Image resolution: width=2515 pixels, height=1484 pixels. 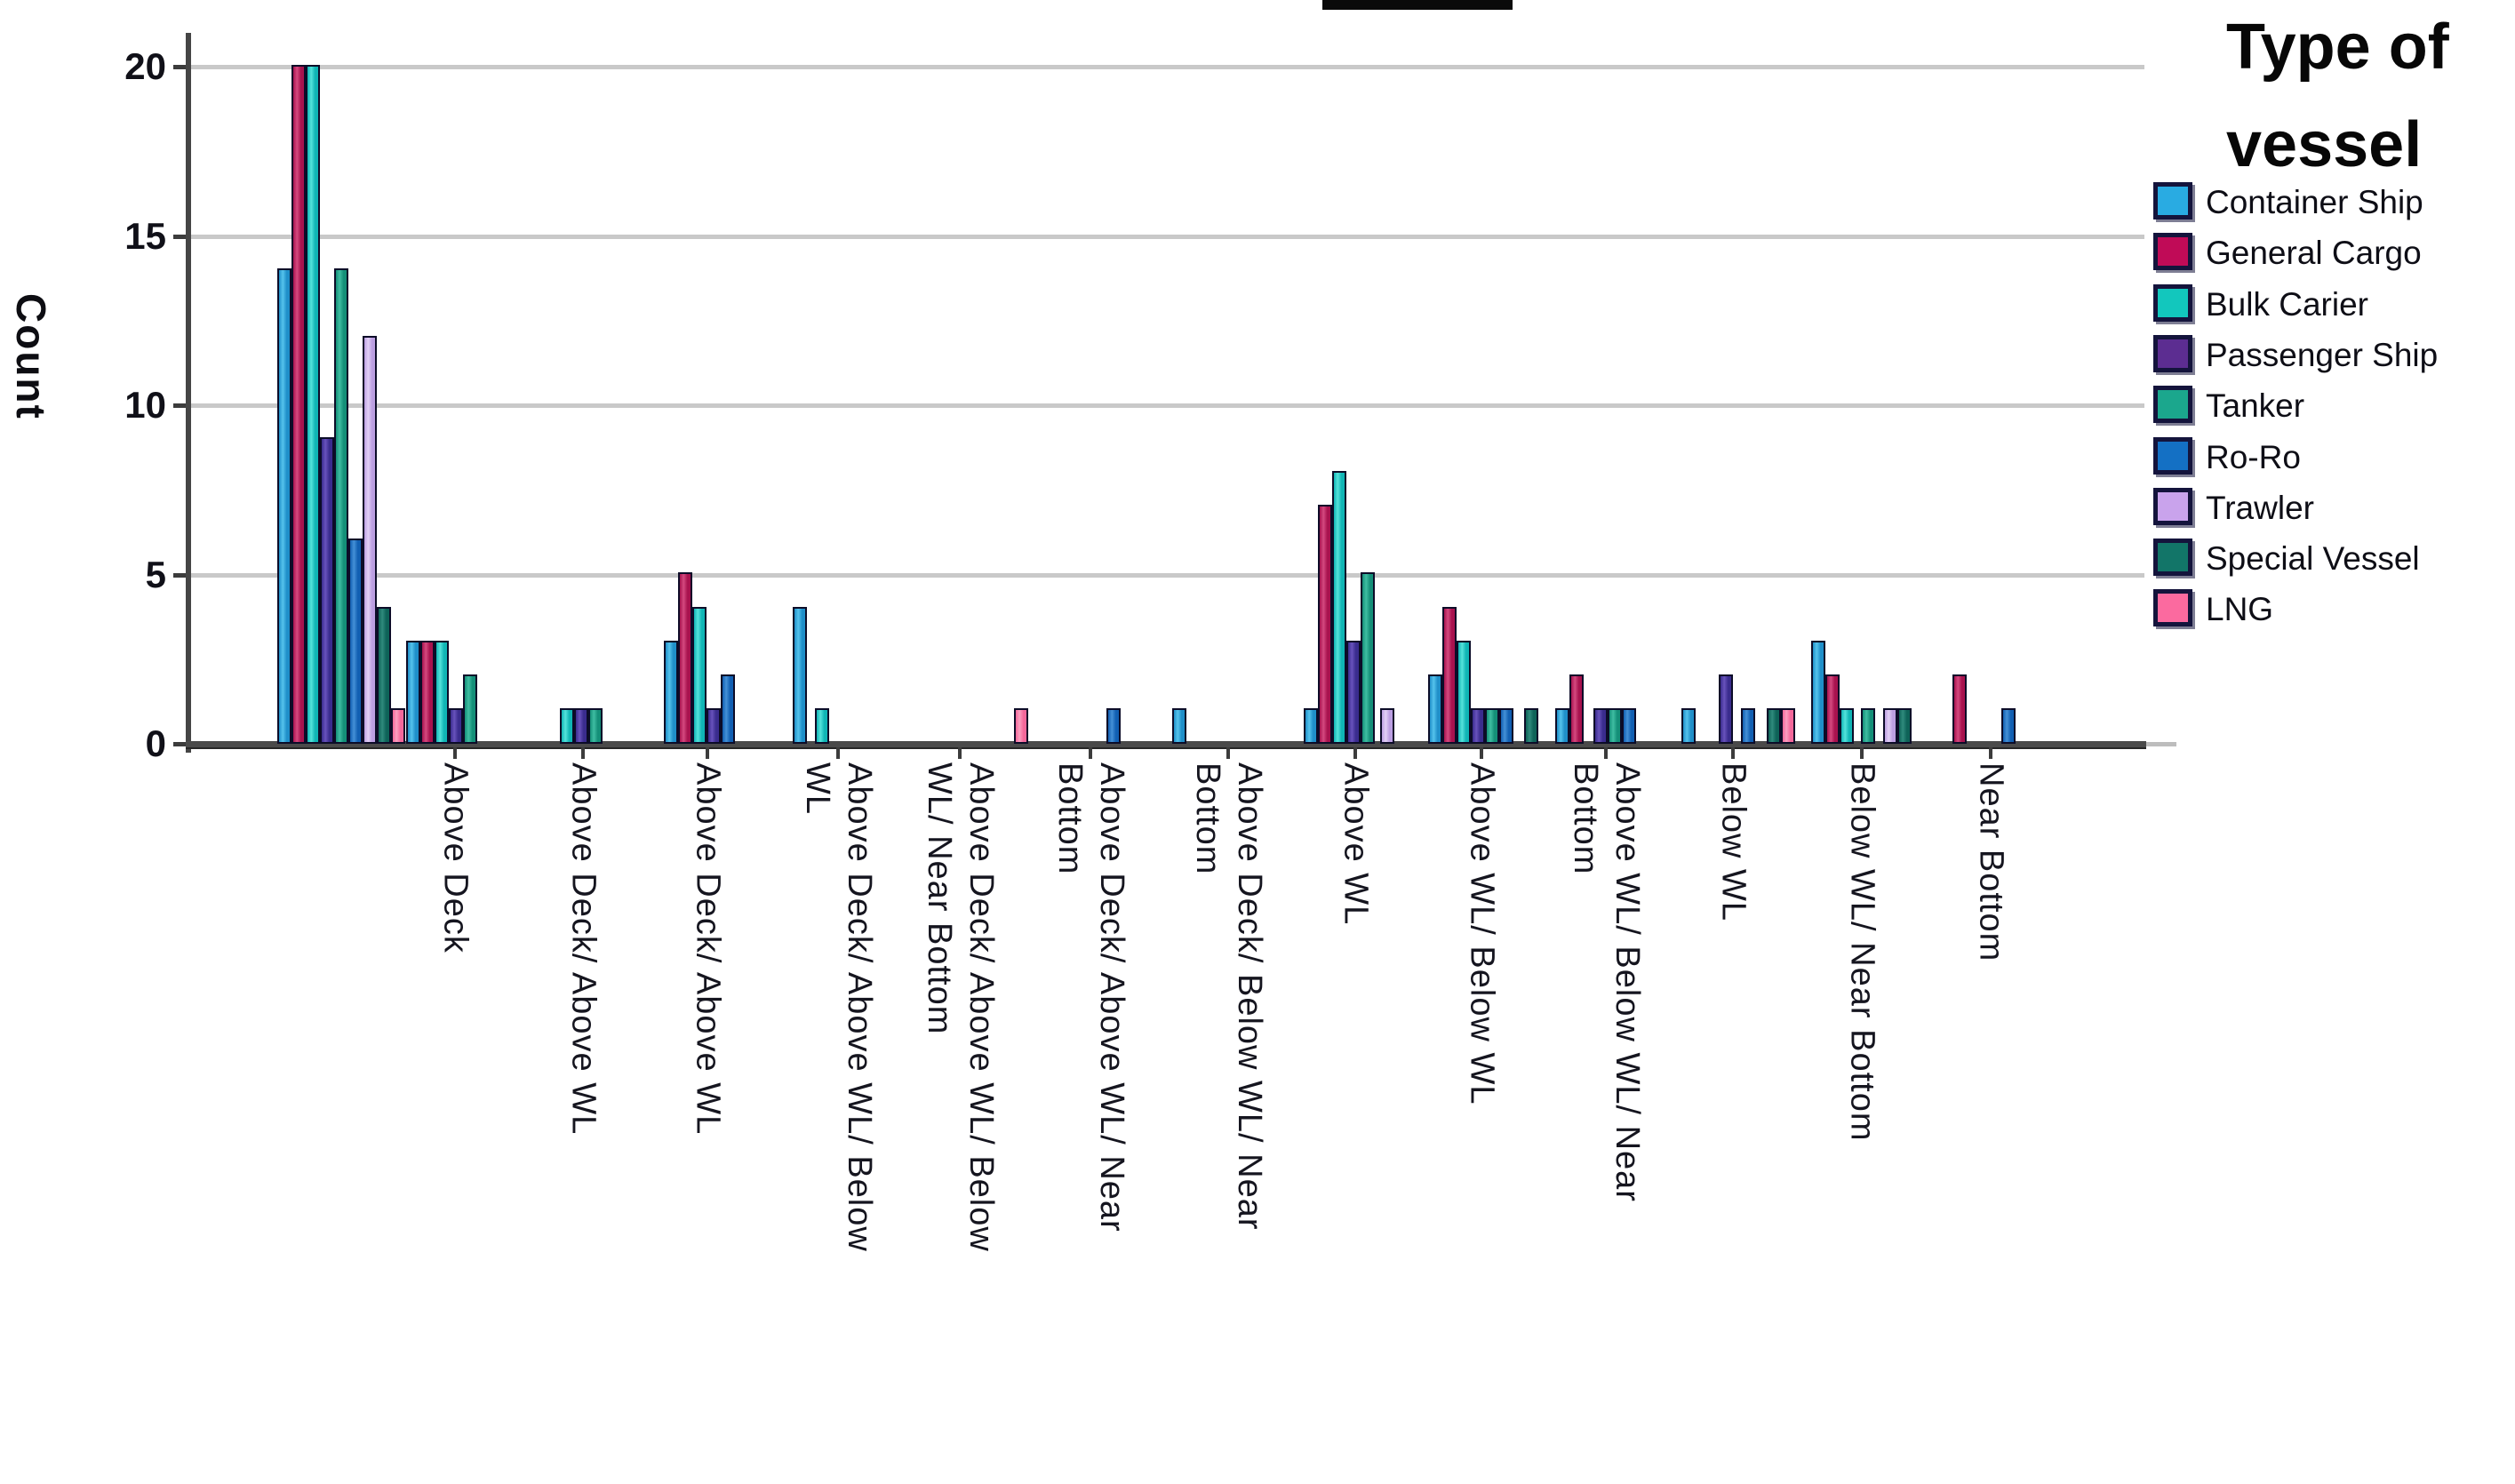 What do you see at coordinates (1356, 844) in the screenshot?
I see `x-axis-category-label: Above WL` at bounding box center [1356, 844].